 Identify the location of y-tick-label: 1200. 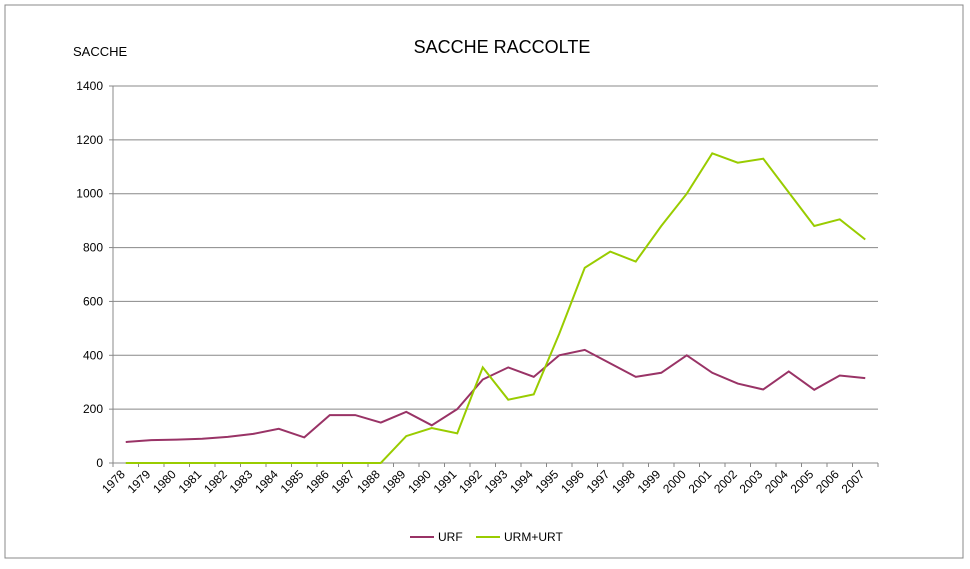
(89, 140).